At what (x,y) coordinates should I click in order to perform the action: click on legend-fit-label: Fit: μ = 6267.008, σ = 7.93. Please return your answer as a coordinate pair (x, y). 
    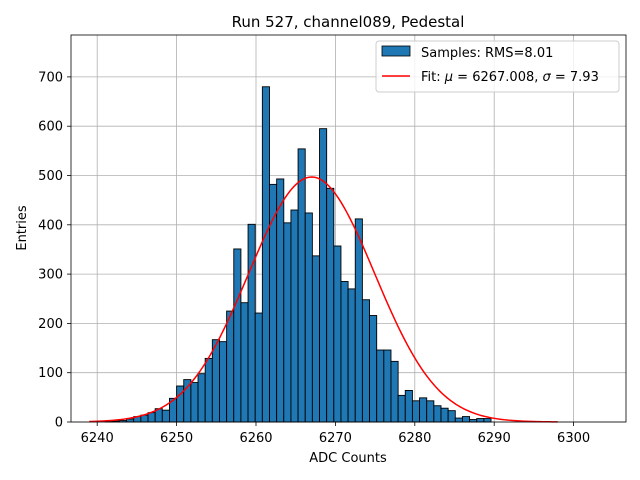
    Looking at the image, I should click on (510, 77).